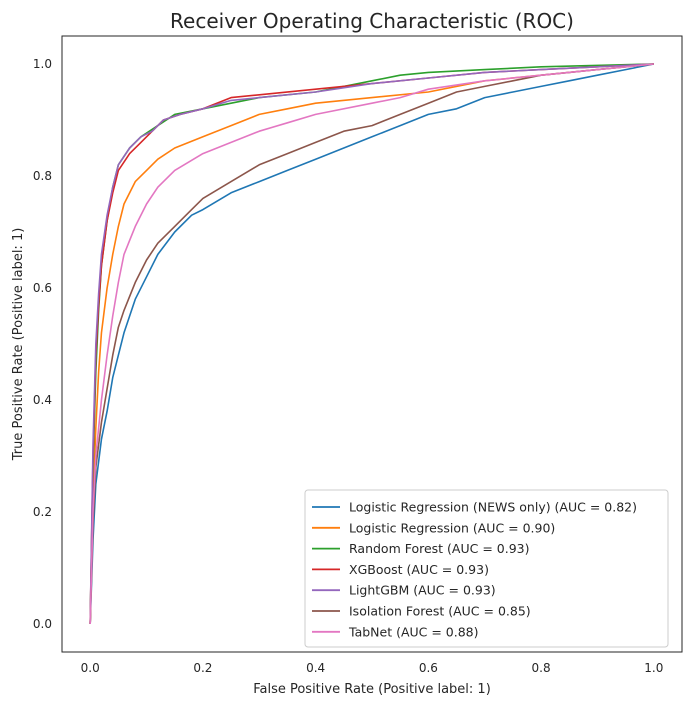 The image size is (691, 705). I want to click on legend-entry-6: TabNet (AUC = 0.88), so click(413, 631).